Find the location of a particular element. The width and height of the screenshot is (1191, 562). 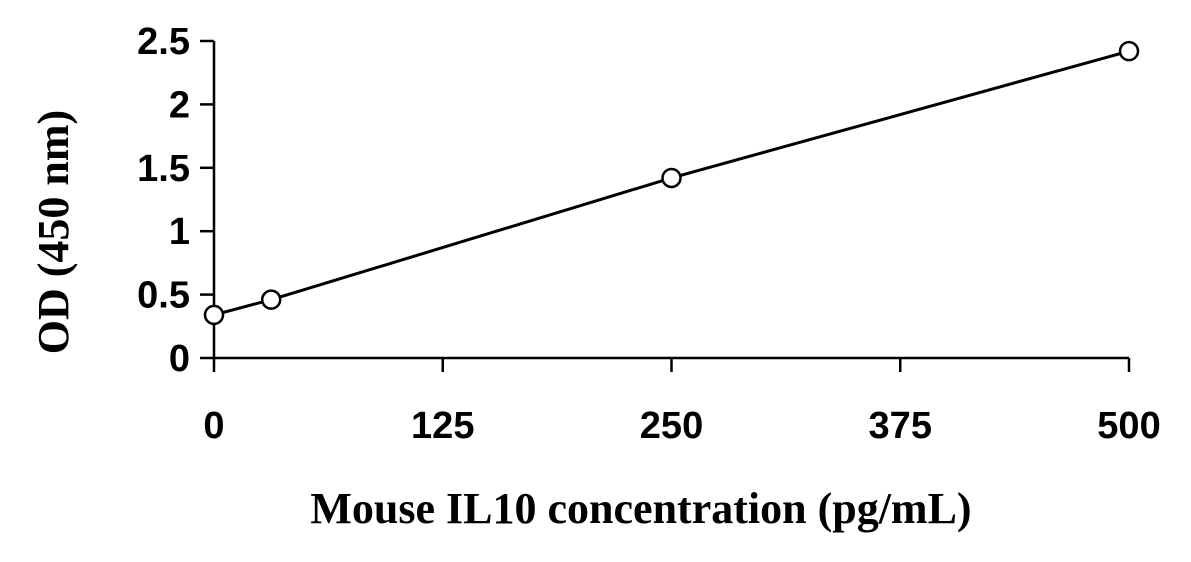

x-tick-label: 375 is located at coordinates (900, 426).